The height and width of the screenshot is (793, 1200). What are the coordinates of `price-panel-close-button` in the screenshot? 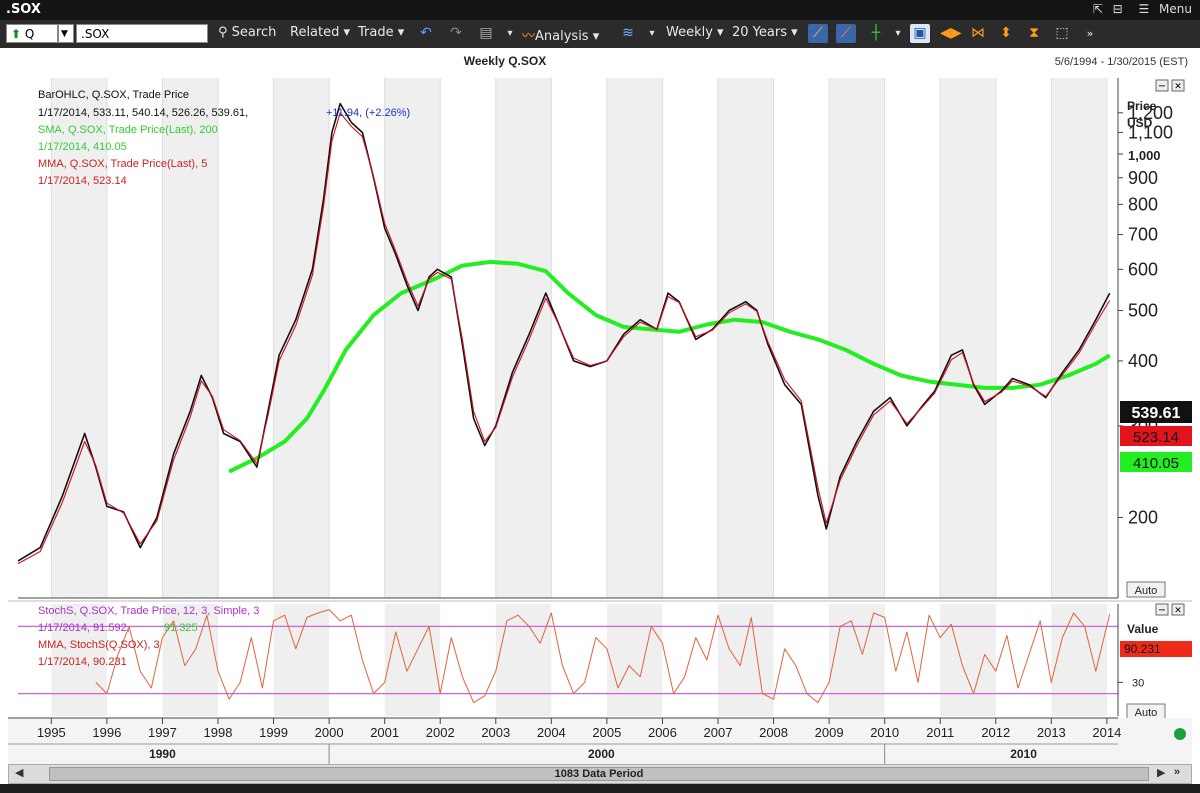 It's located at (1178, 85).